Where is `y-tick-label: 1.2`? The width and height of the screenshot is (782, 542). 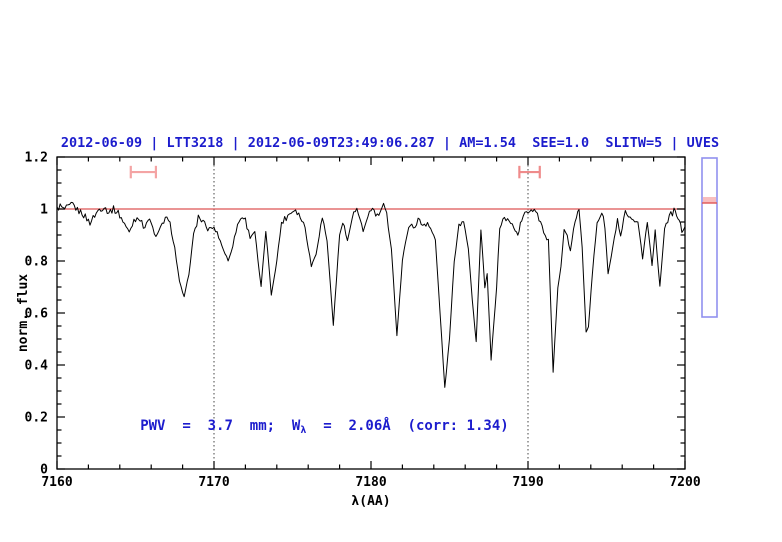 y-tick-label: 1.2 is located at coordinates (36, 158).